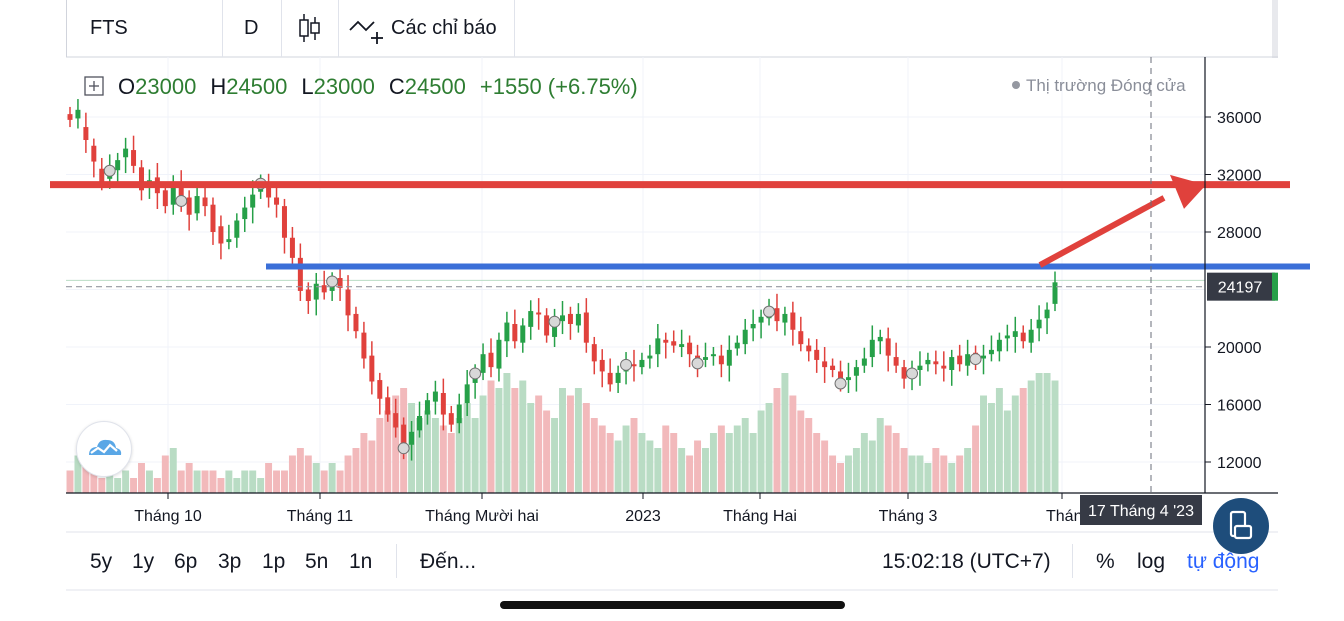 This screenshot has width=1344, height=621. I want to click on close-value: 24500, so click(435, 86).